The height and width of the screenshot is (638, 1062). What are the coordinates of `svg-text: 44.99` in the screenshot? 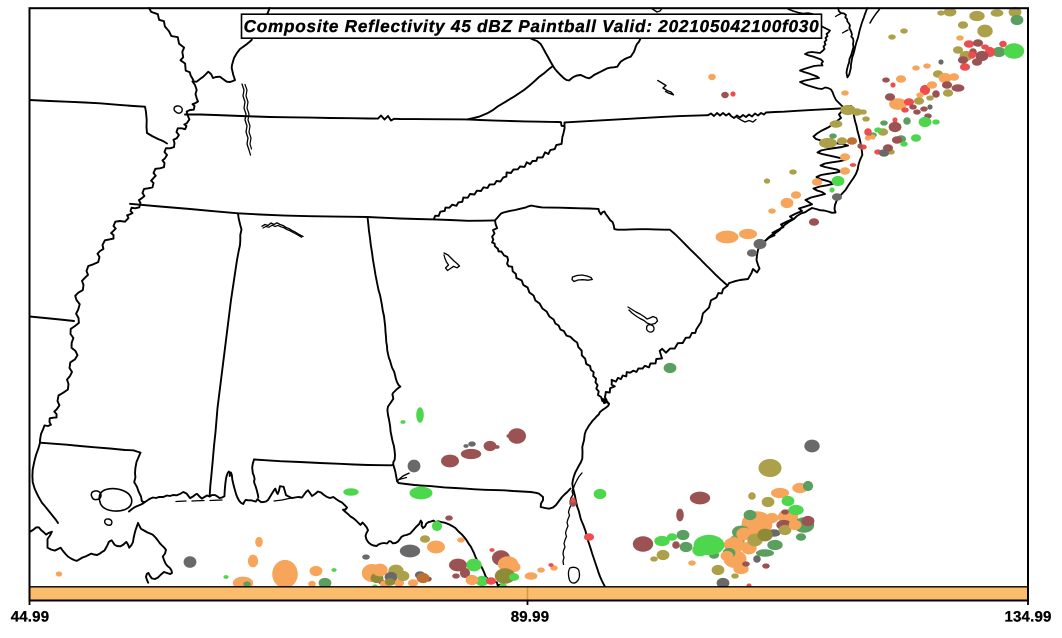 It's located at (30, 617).